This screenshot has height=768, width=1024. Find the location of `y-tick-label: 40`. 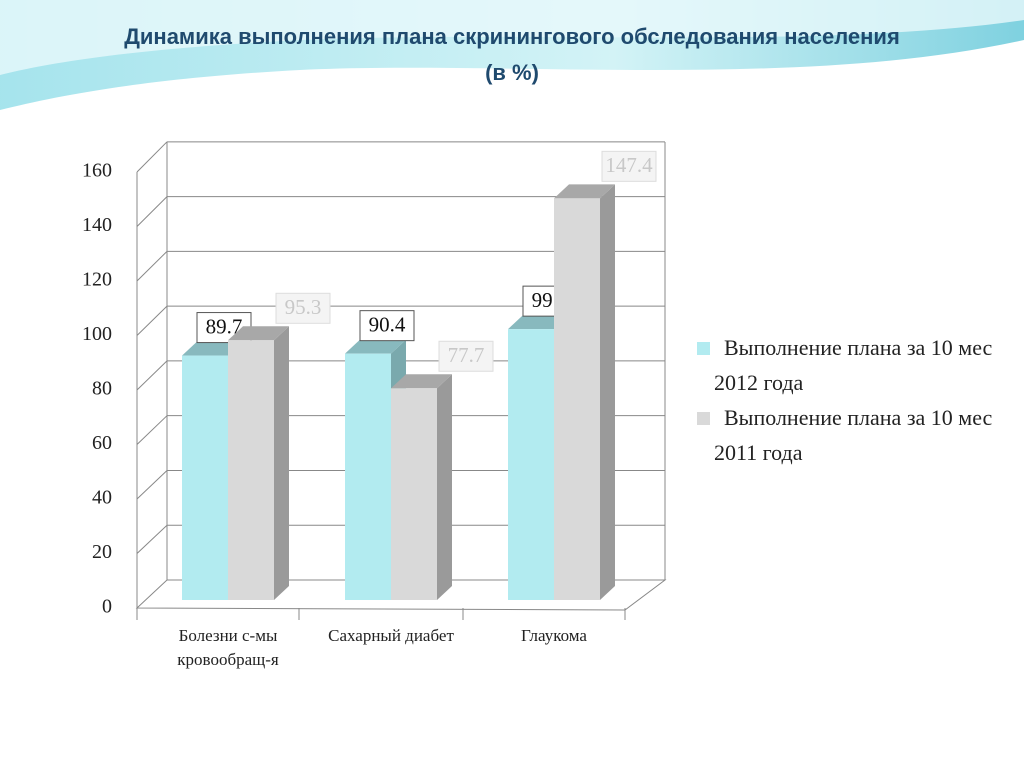

y-tick-label: 40 is located at coordinates (102, 498).